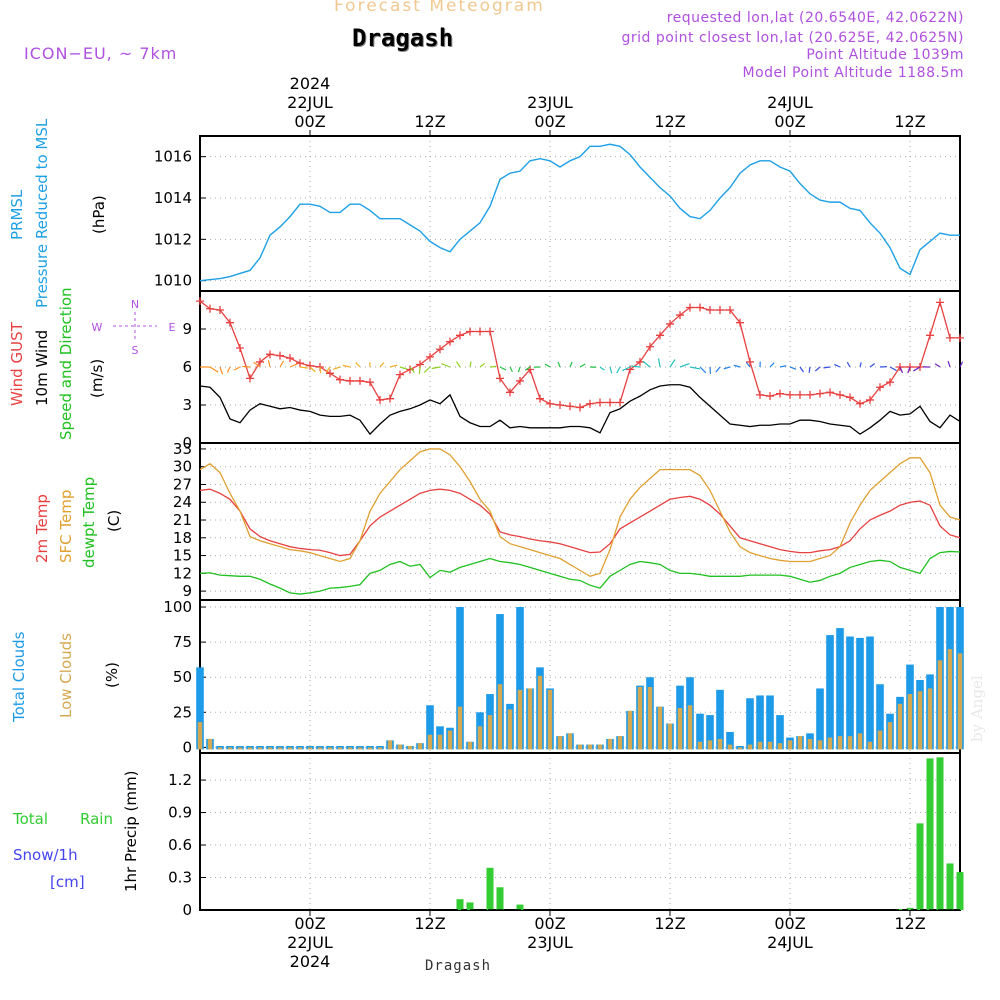  I want to click on y-tick-label: 0, so click(187, 910).